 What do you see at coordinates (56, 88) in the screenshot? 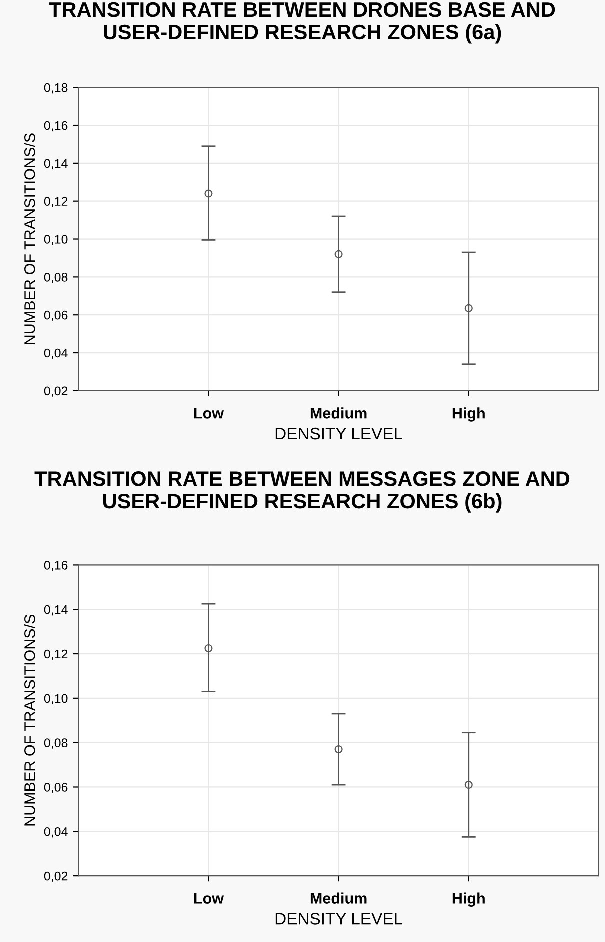
I see `y-tick-label: 0,18` at bounding box center [56, 88].